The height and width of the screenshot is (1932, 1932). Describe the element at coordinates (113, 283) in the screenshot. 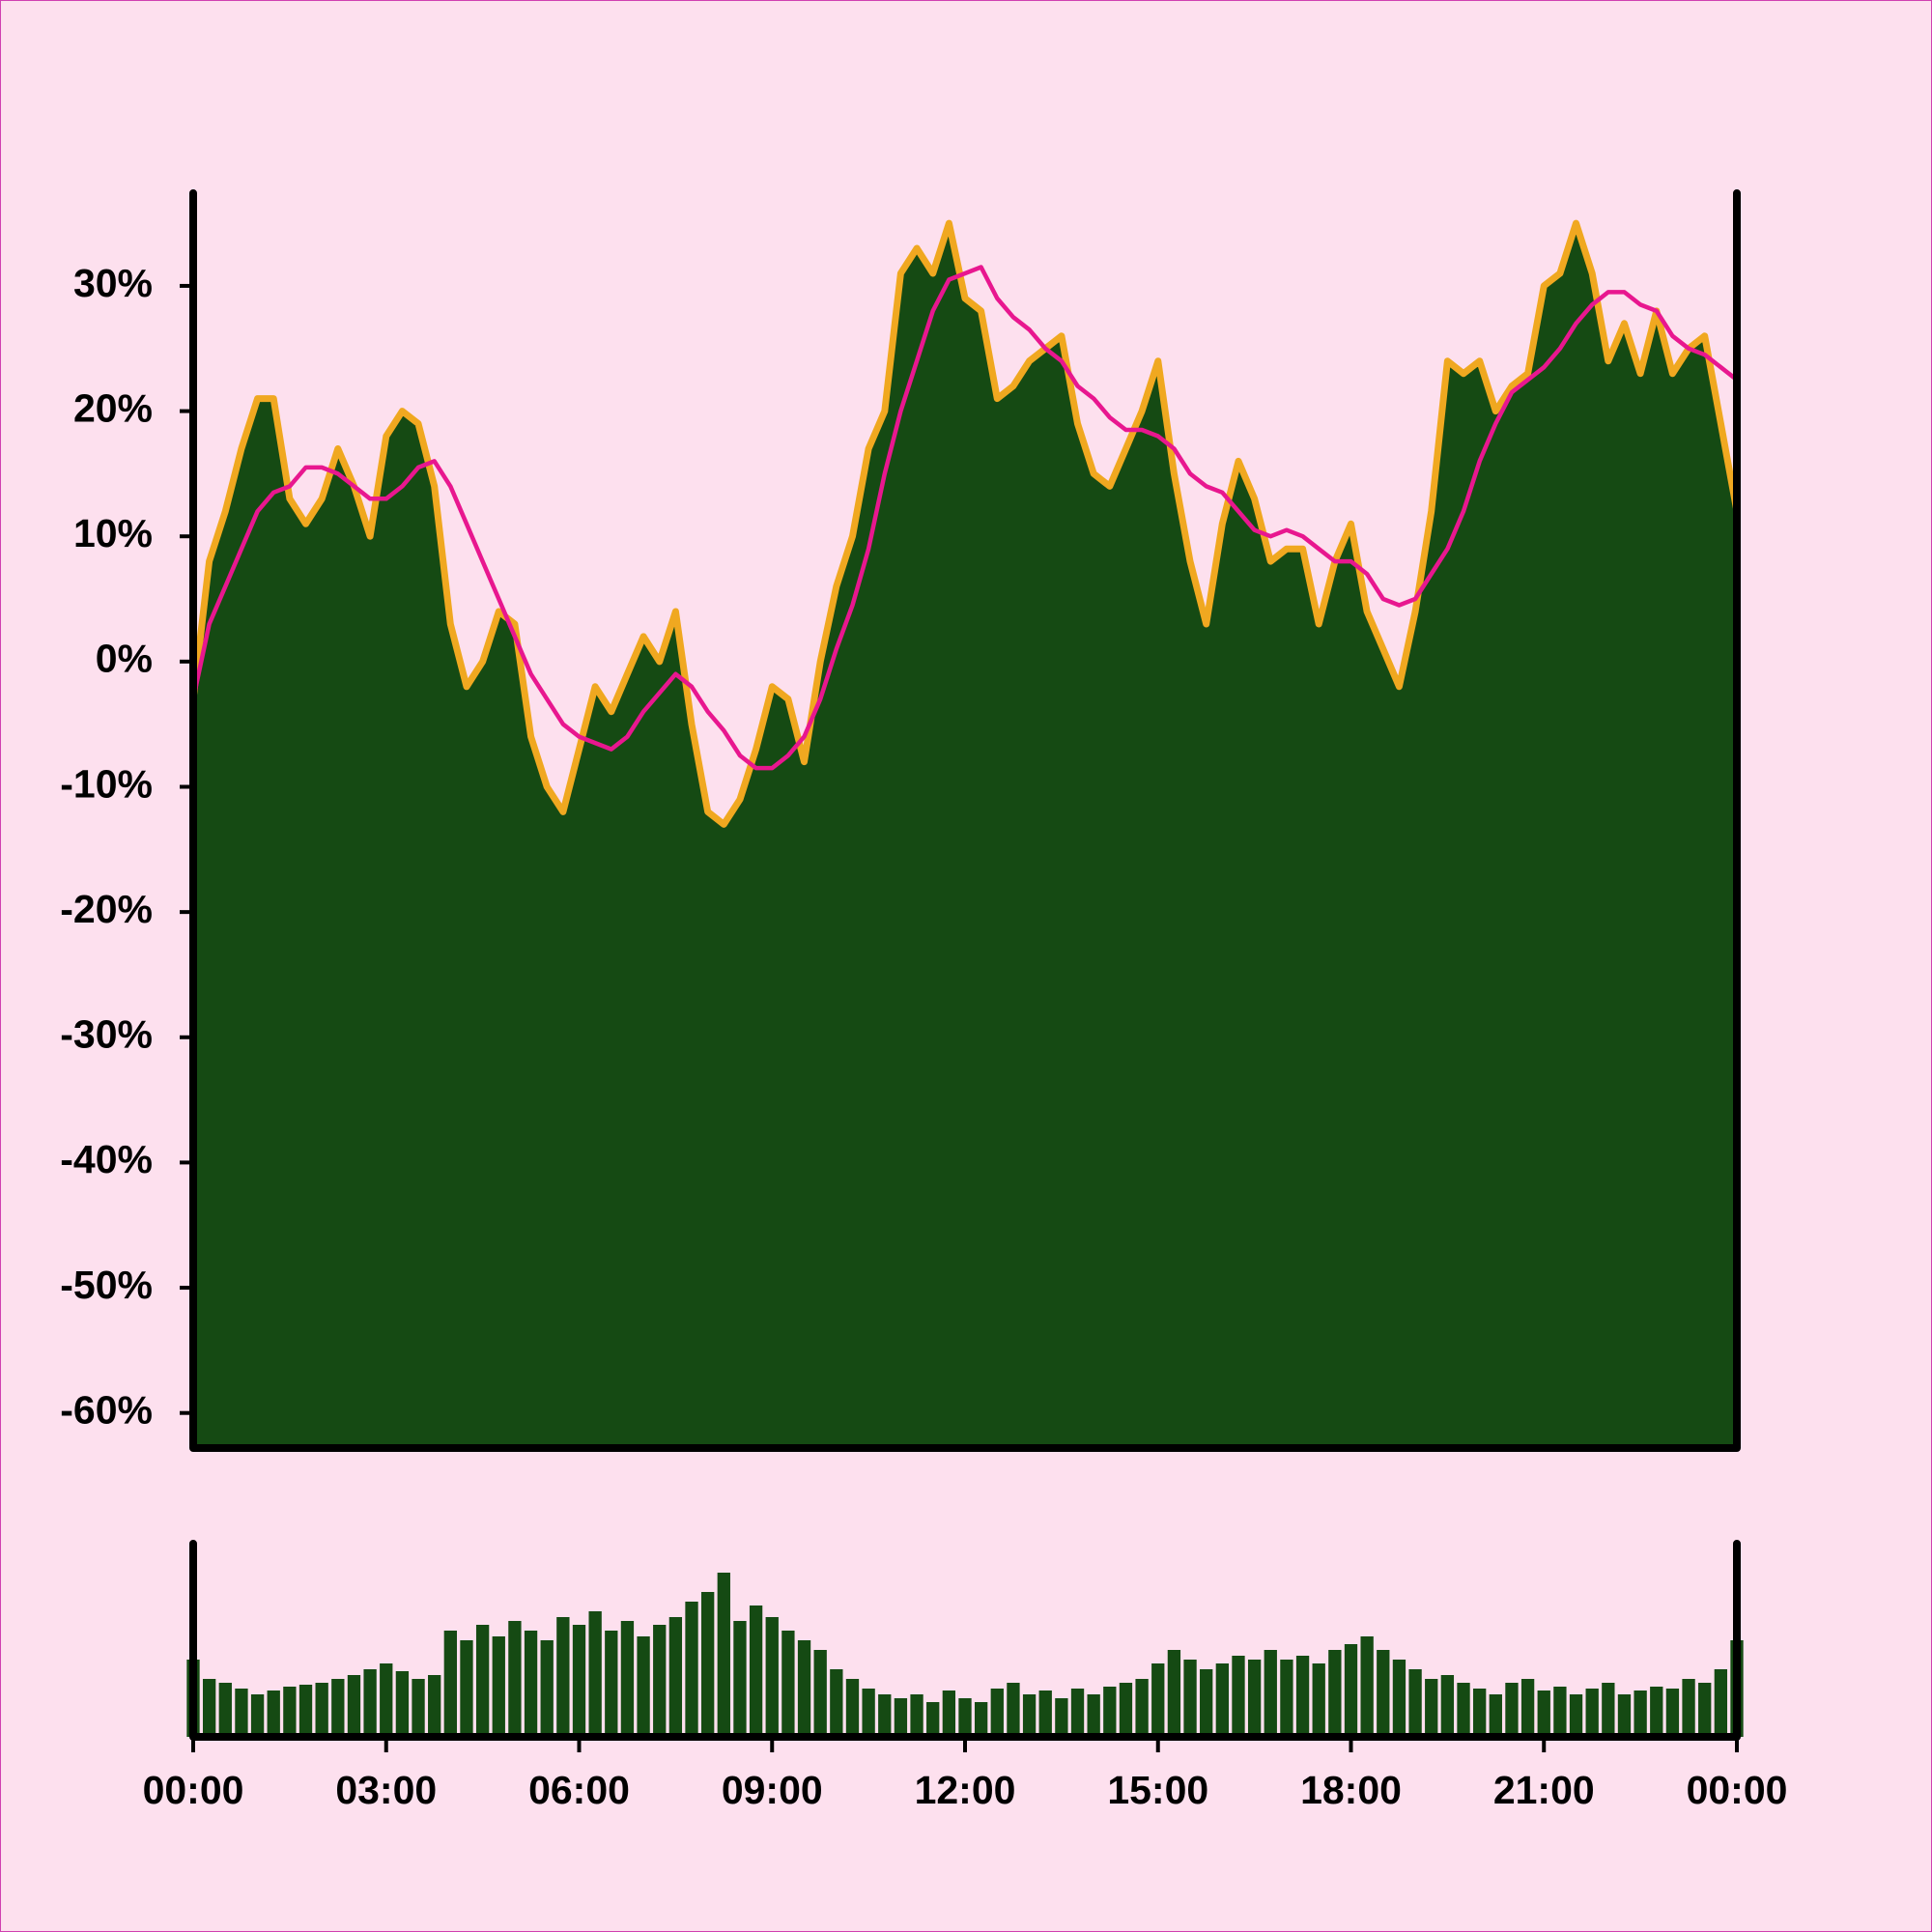

I see `y-tick-label: 30%` at that location.